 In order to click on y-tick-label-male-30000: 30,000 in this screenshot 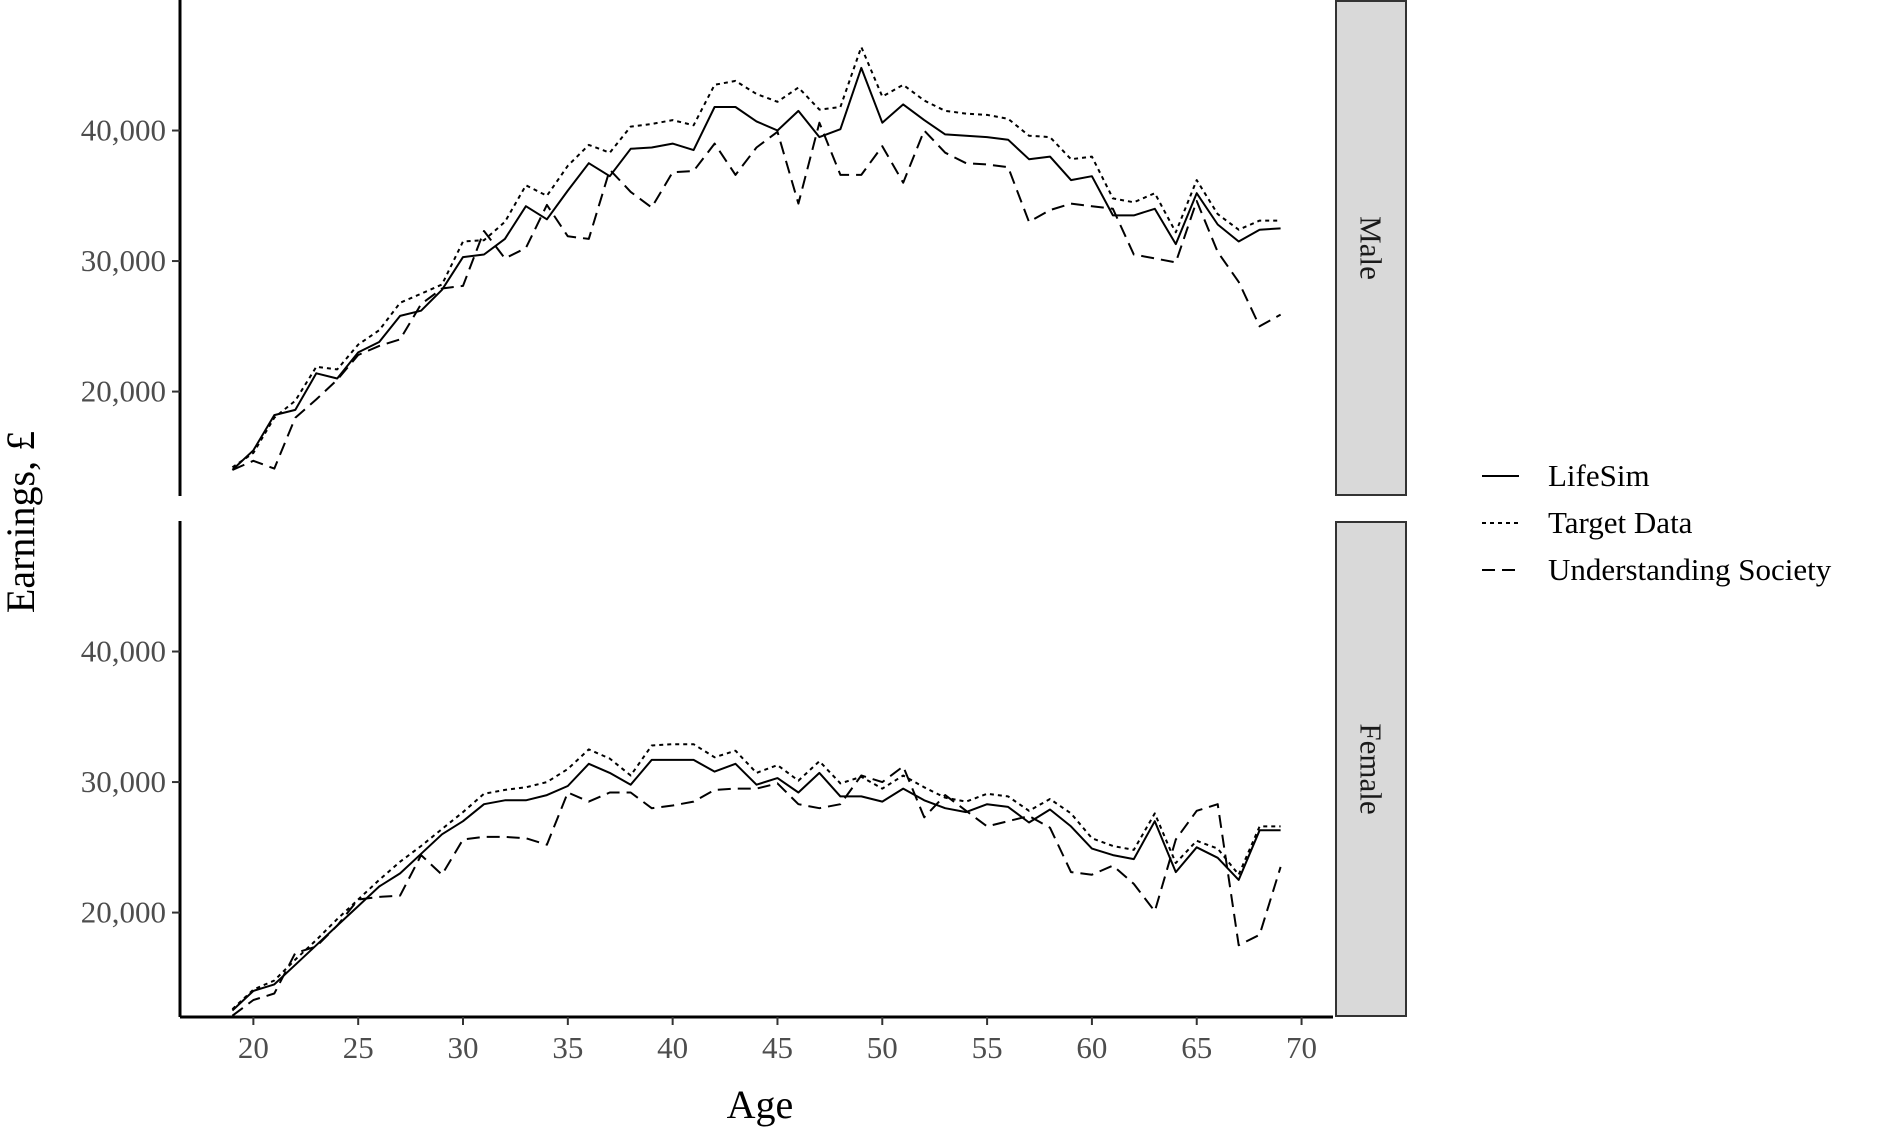, I will do `click(123, 260)`.